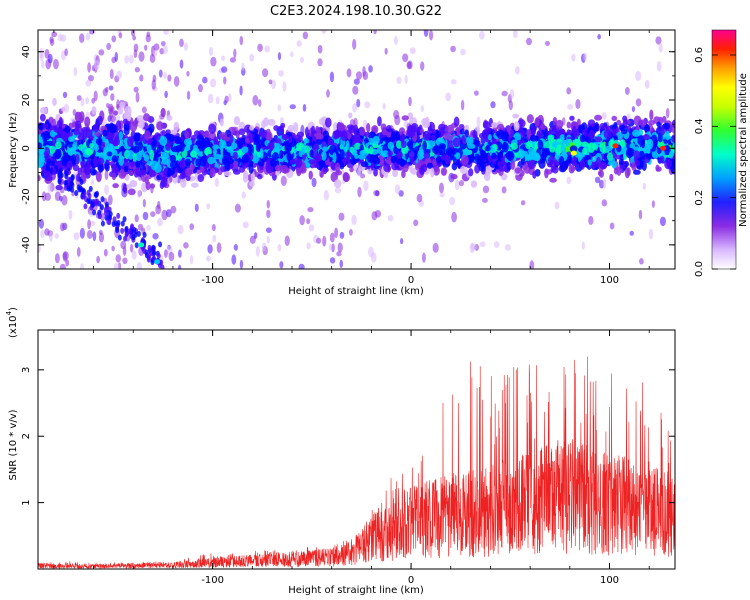 This screenshot has height=600, width=750. What do you see at coordinates (26, 245) in the screenshot?
I see `y-tick-label: -40` at bounding box center [26, 245].